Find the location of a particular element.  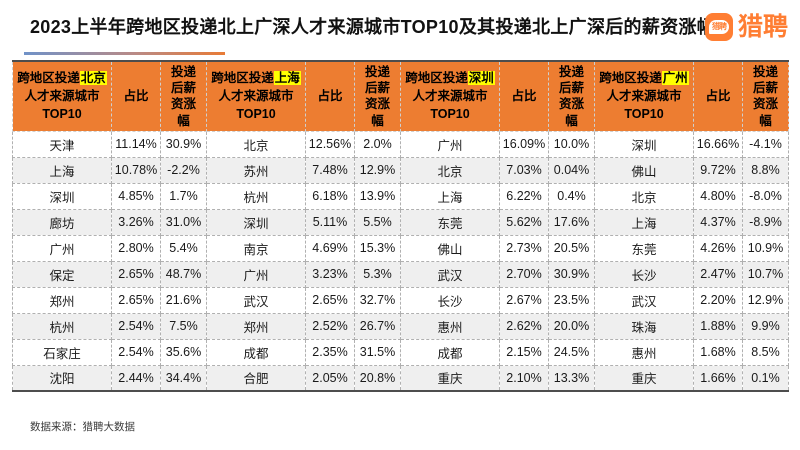

cell-salary-change: 10.7% is located at coordinates (765, 274).